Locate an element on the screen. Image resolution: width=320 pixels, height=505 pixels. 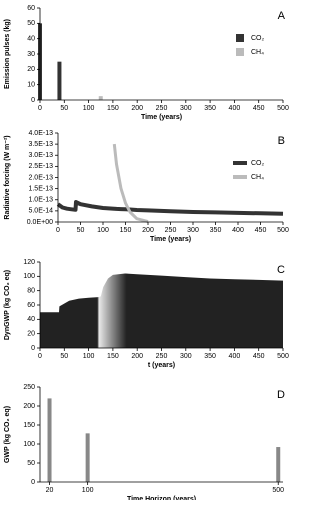
x-axis-label: t (years) is located at coordinates (161, 365).